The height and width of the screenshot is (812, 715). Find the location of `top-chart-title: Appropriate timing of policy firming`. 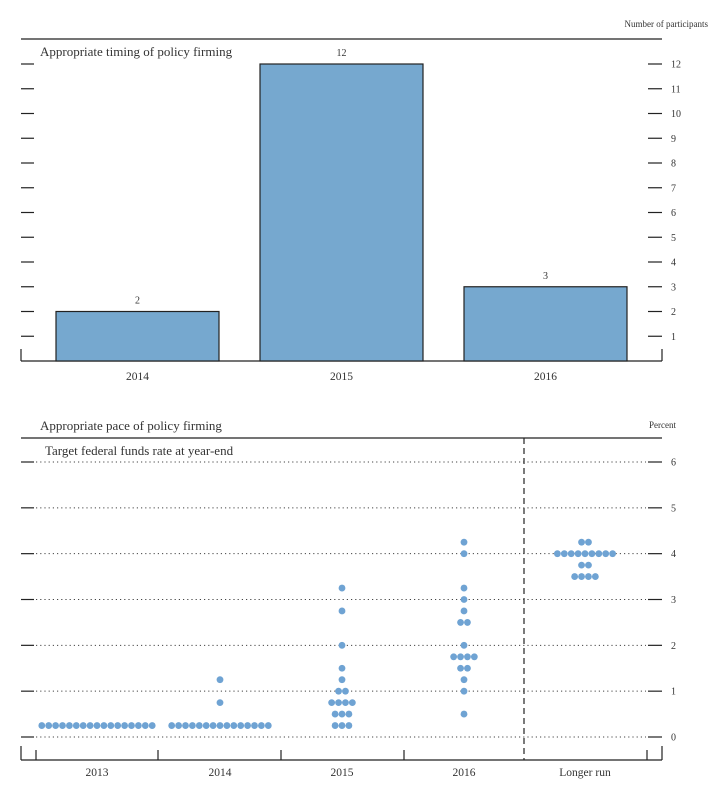

top-chart-title: Appropriate timing of policy firming is located at coordinates (136, 51).